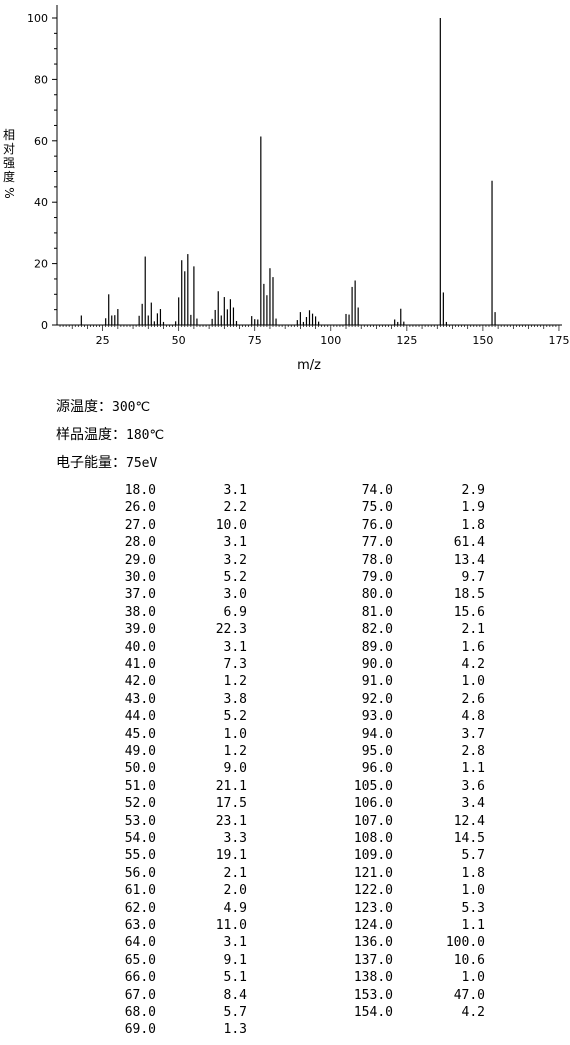 The image size is (570, 1045). I want to click on mz-value: 136.0, so click(373, 943).